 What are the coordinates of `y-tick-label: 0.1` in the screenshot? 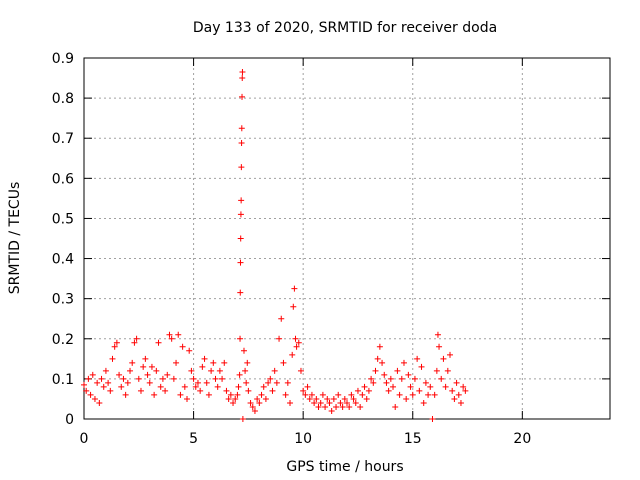 It's located at (63, 380).